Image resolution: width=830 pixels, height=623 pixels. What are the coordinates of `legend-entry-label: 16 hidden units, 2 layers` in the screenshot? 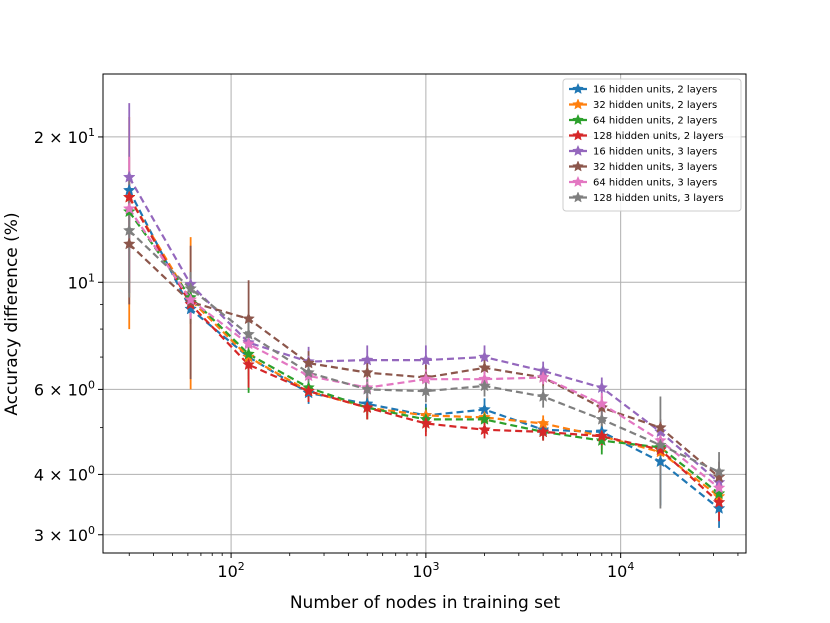 It's located at (655, 90).